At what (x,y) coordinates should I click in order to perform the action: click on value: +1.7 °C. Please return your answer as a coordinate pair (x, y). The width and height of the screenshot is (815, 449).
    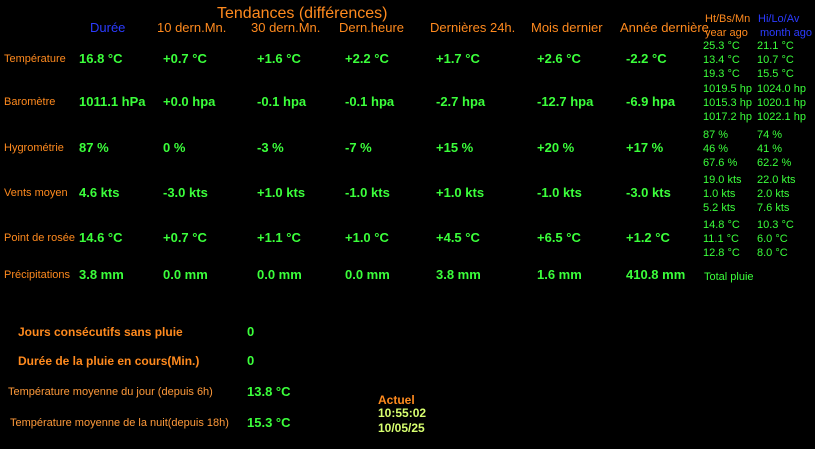
    Looking at the image, I should click on (458, 58).